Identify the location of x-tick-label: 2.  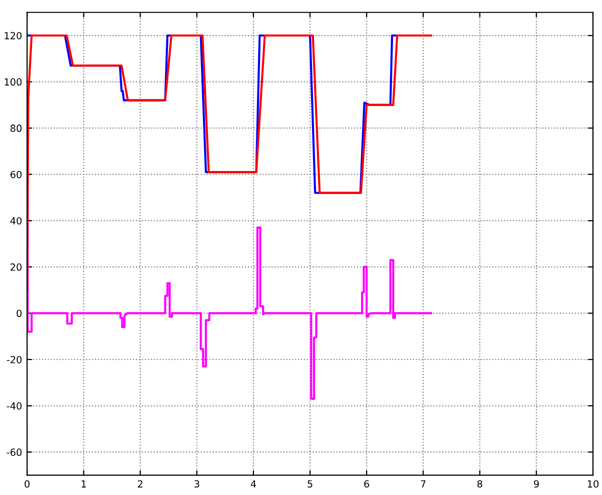
(140, 484).